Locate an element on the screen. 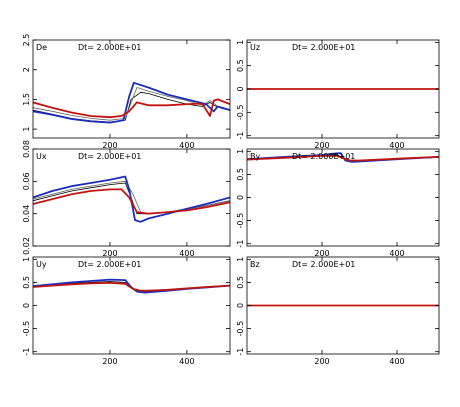 This screenshot has width=460, height=407. panel-label: By is located at coordinates (255, 156).